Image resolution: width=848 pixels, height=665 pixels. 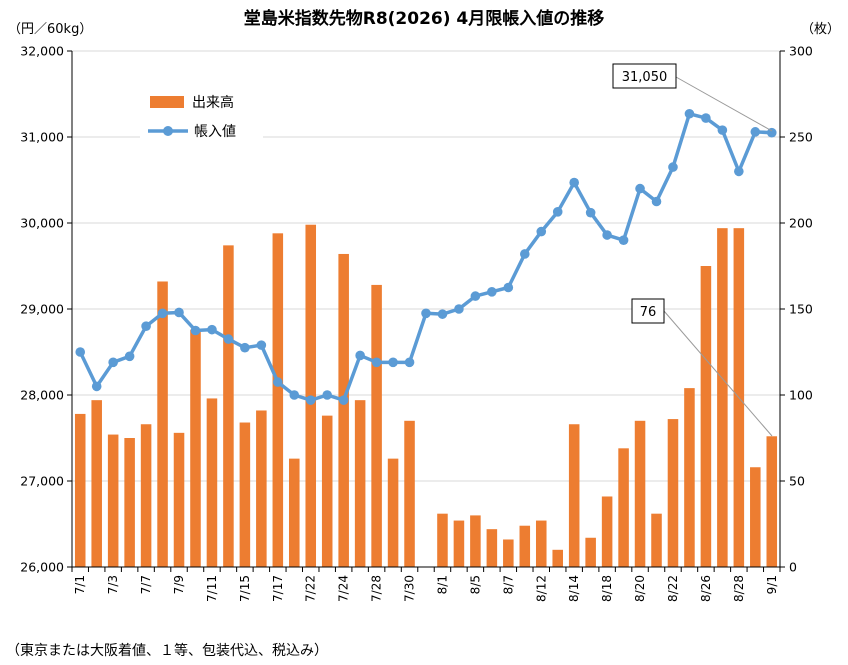 What do you see at coordinates (201, 118) in the screenshot?
I see `legend: 出来高 帳入値` at bounding box center [201, 118].